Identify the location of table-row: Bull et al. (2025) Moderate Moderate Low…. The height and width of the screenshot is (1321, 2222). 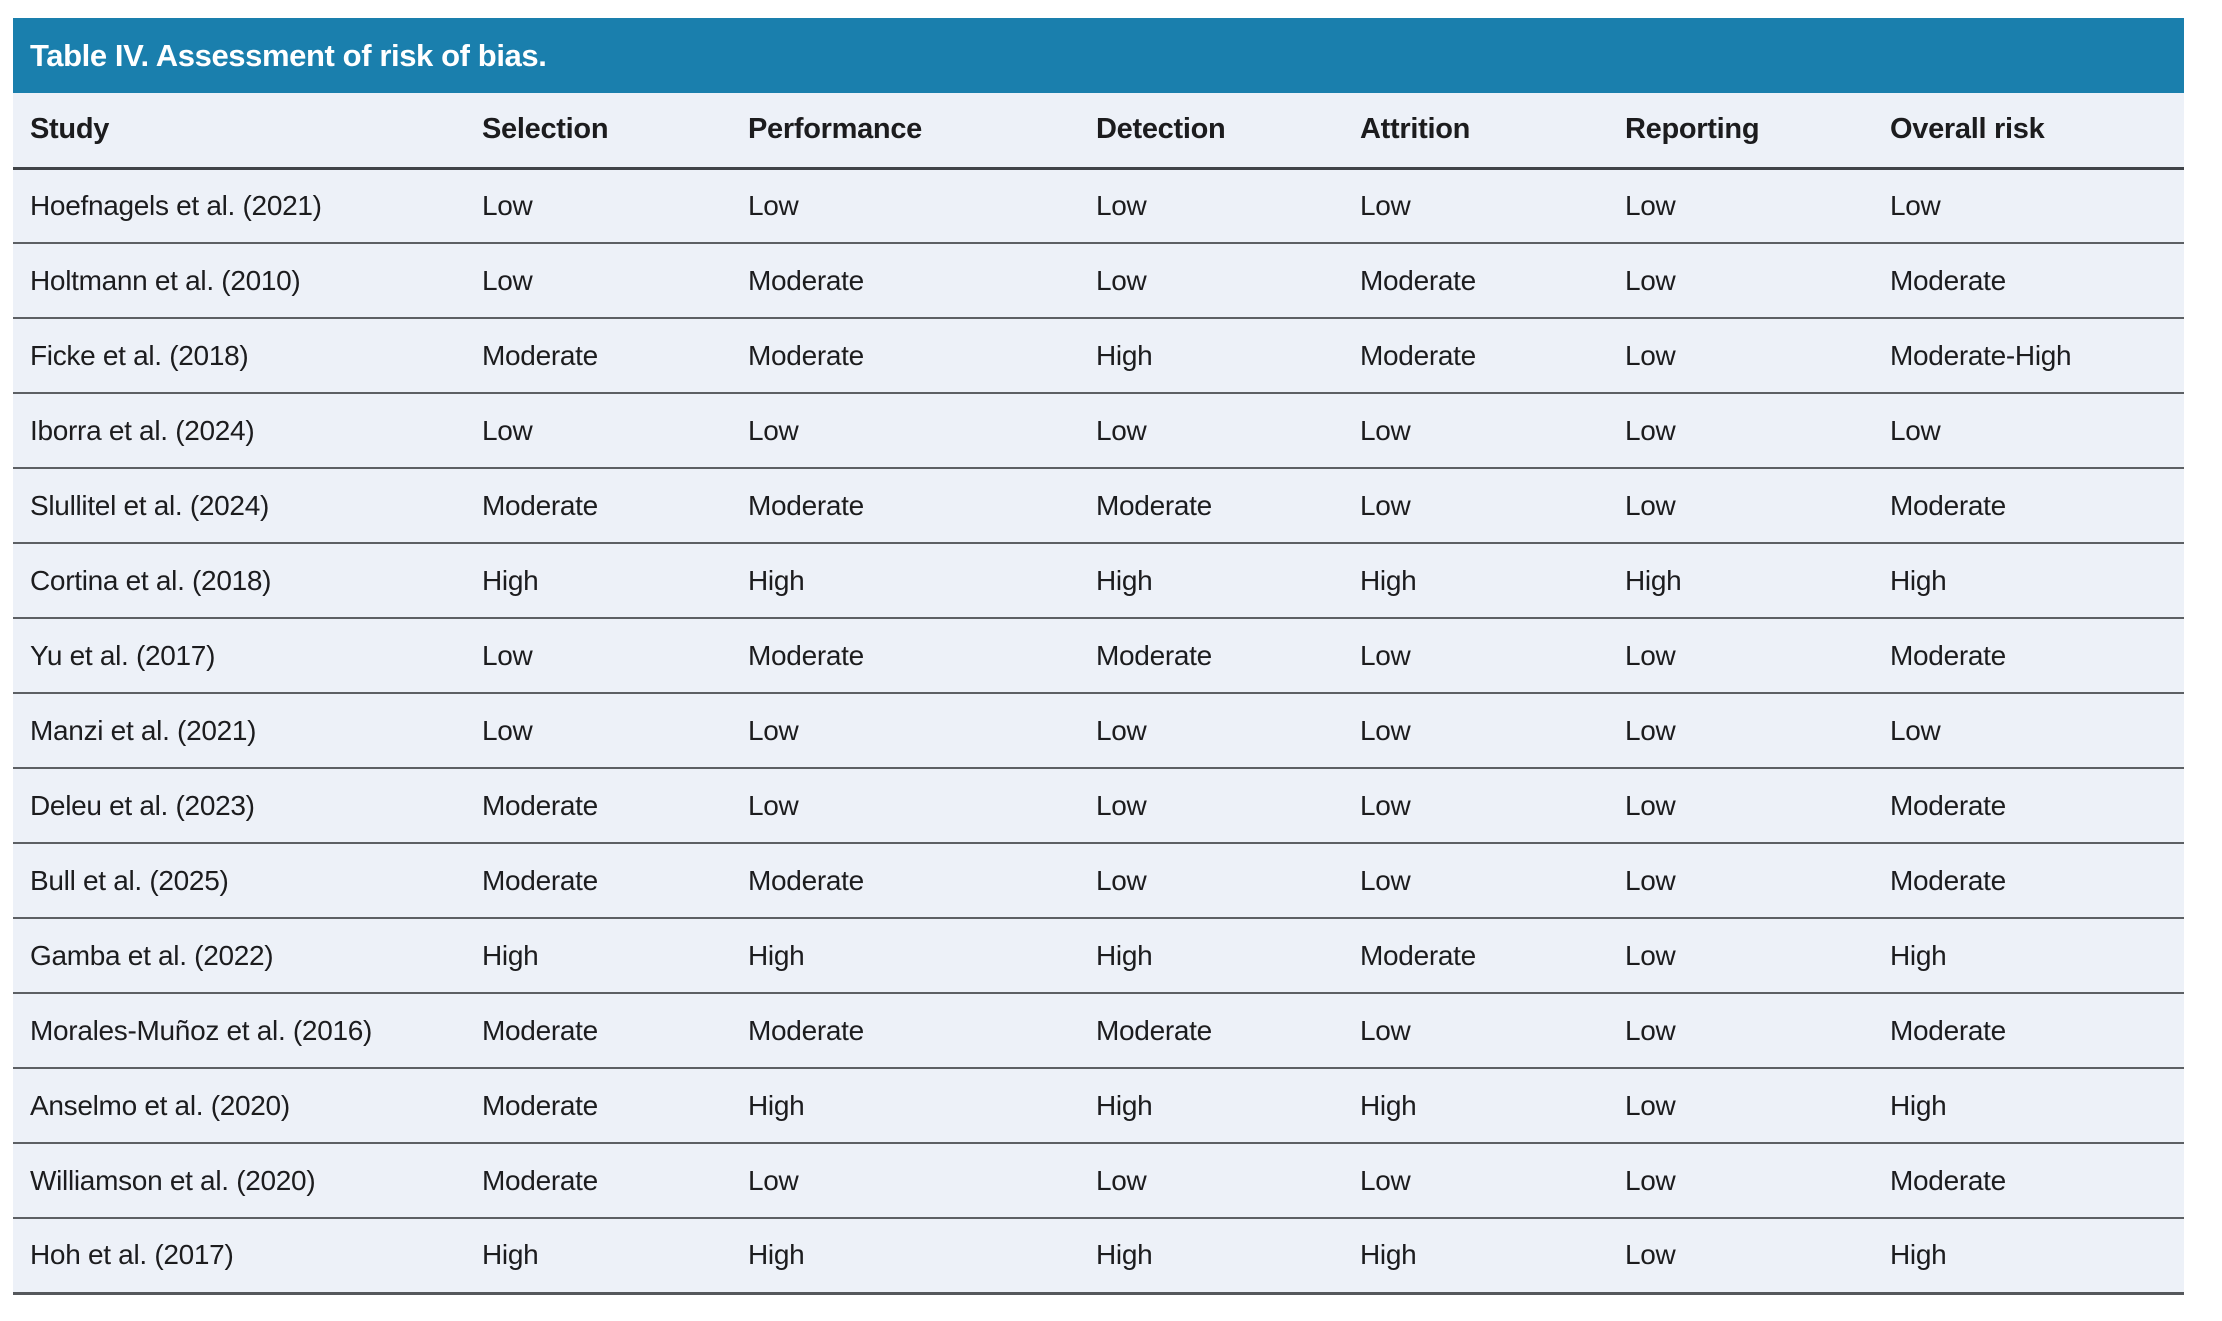
(1098, 881).